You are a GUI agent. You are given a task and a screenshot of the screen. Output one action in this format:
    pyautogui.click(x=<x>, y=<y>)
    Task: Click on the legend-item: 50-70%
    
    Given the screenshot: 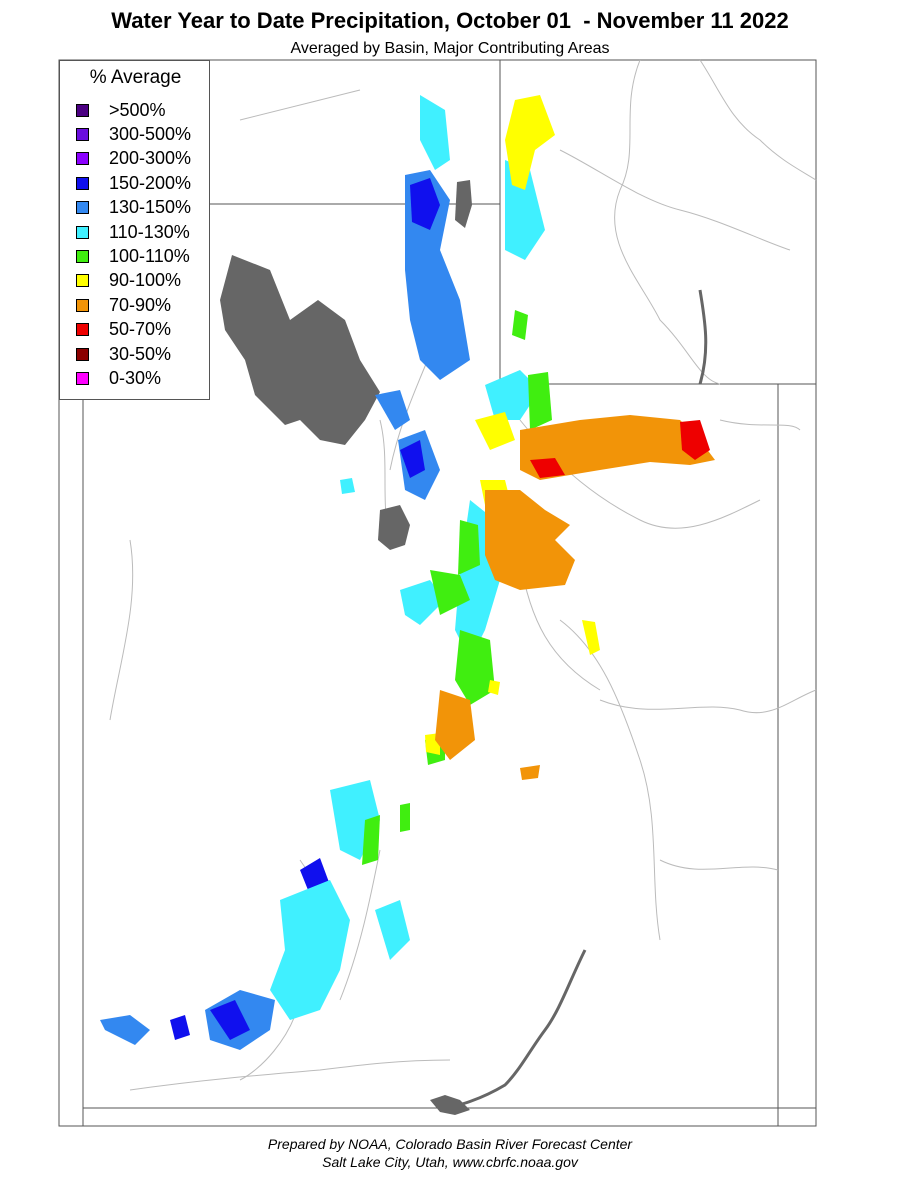 What is the action you would take?
    pyautogui.click(x=123, y=330)
    